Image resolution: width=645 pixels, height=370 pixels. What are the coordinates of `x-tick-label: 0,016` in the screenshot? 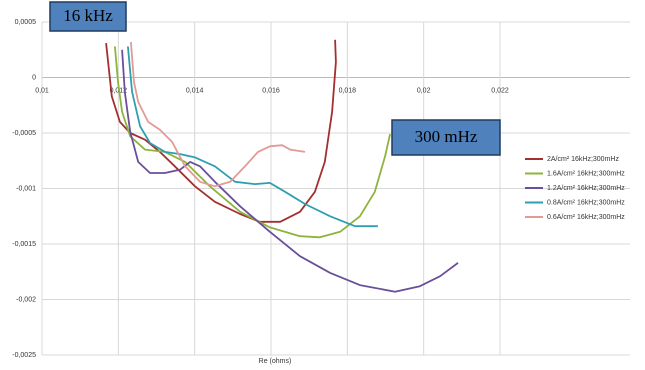 It's located at (271, 90).